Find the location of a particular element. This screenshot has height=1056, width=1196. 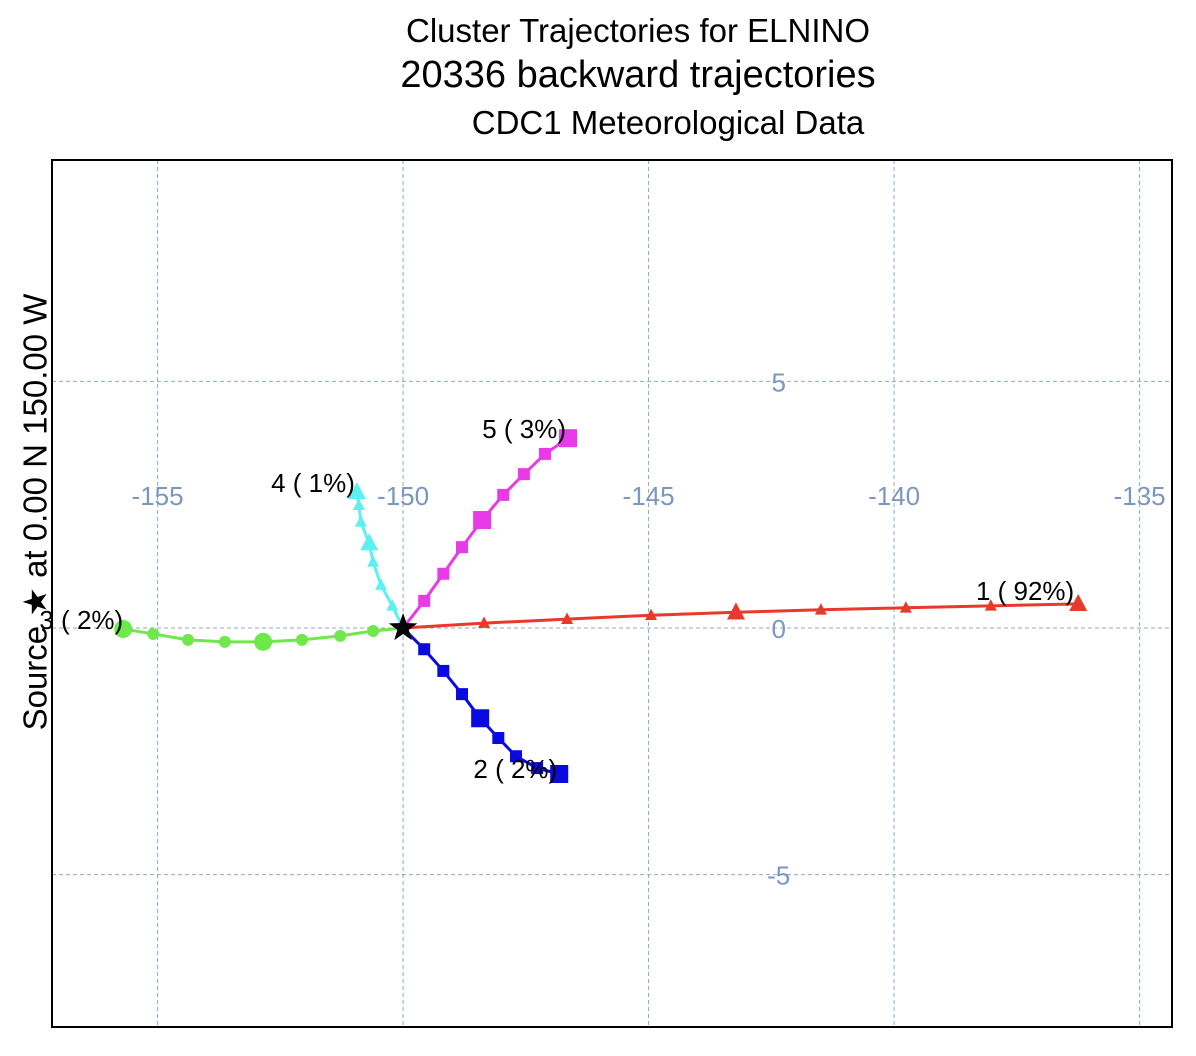

chart-subtitle-2: CDC1 Meteorological Data is located at coordinates (668, 122).